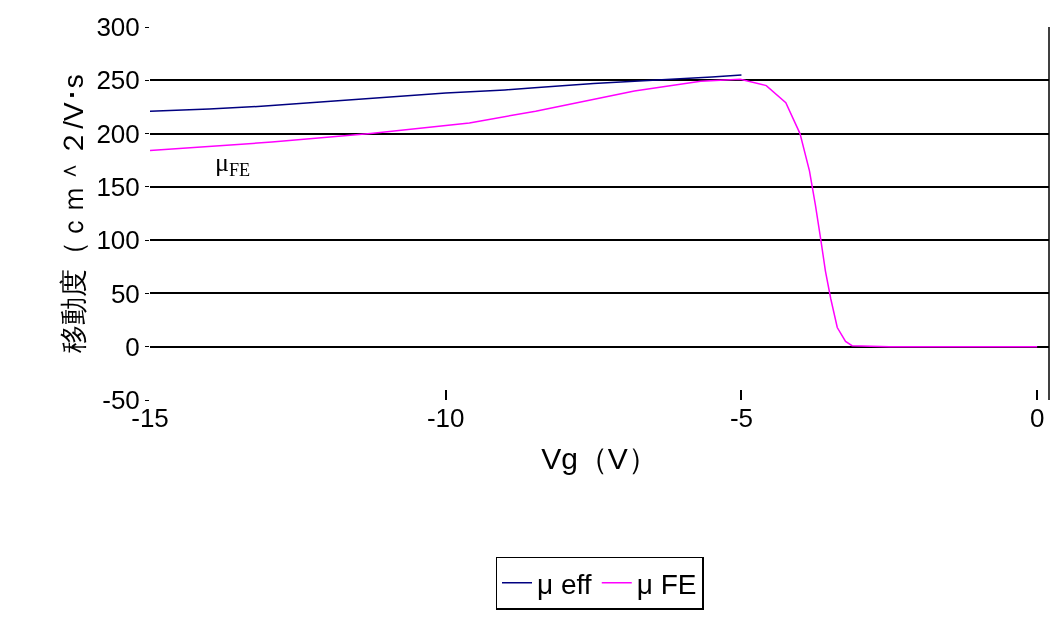  Describe the element at coordinates (118, 80) in the screenshot. I see `y-tick-label: 250` at that location.